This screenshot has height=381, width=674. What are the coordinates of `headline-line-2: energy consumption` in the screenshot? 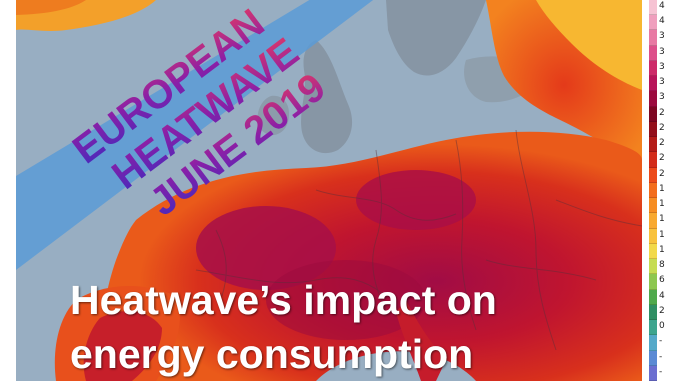 It's located at (272, 354).